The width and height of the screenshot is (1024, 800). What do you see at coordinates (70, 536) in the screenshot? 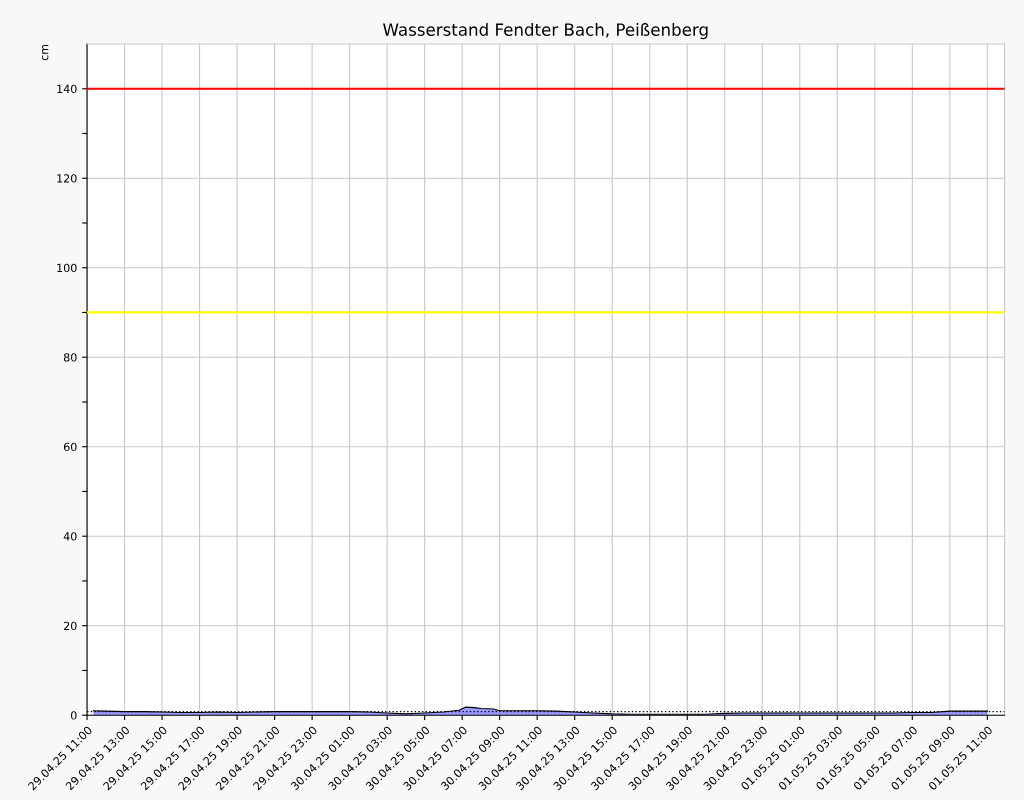
I see `y-tick-label: 40` at bounding box center [70, 536].